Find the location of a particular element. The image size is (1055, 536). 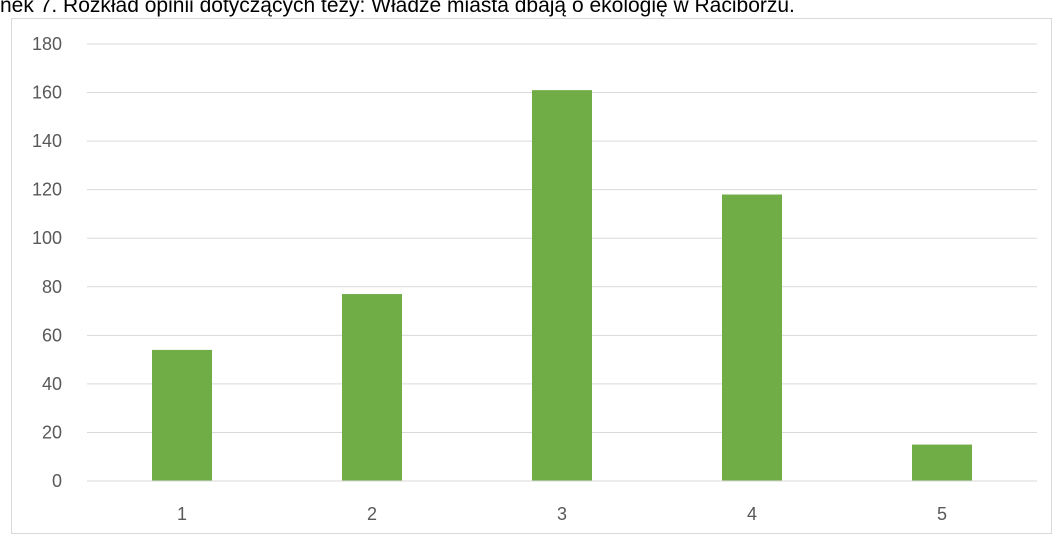

x-tick-label: 5 is located at coordinates (942, 514).